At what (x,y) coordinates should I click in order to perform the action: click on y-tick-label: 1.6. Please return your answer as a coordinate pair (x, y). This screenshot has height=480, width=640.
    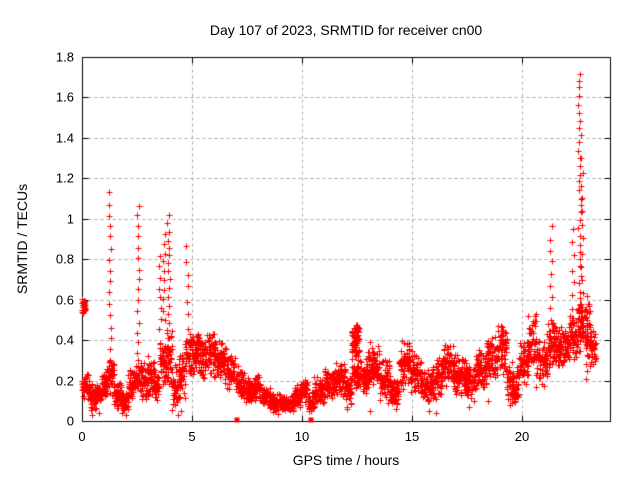
    Looking at the image, I should click on (64, 97).